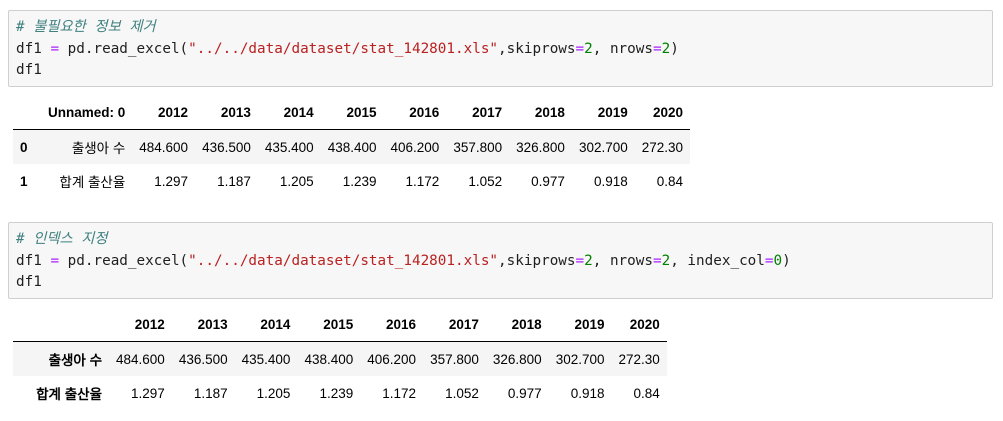 This screenshot has height=421, width=1003. I want to click on row-index: 출생아 수, so click(75, 360).